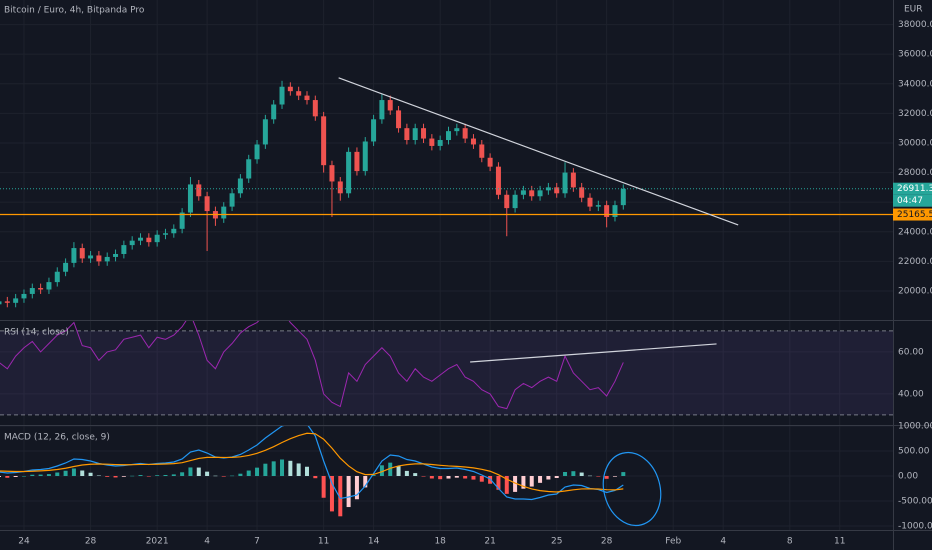 The height and width of the screenshot is (550, 932). I want to click on y-tick-label: 40.00, so click(911, 394).